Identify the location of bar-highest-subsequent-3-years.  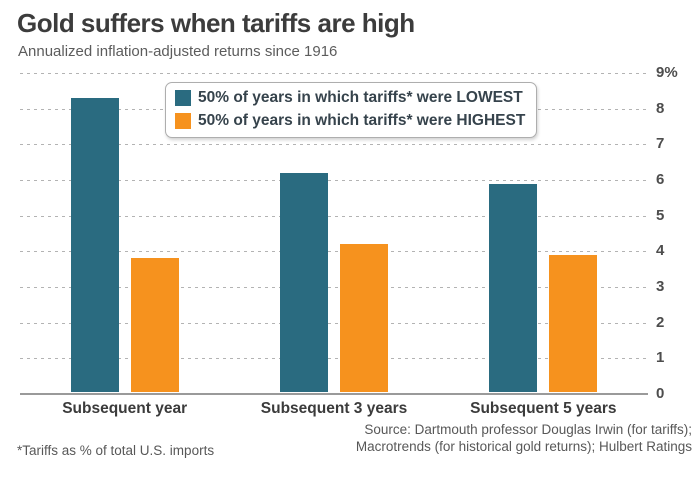
(364, 318).